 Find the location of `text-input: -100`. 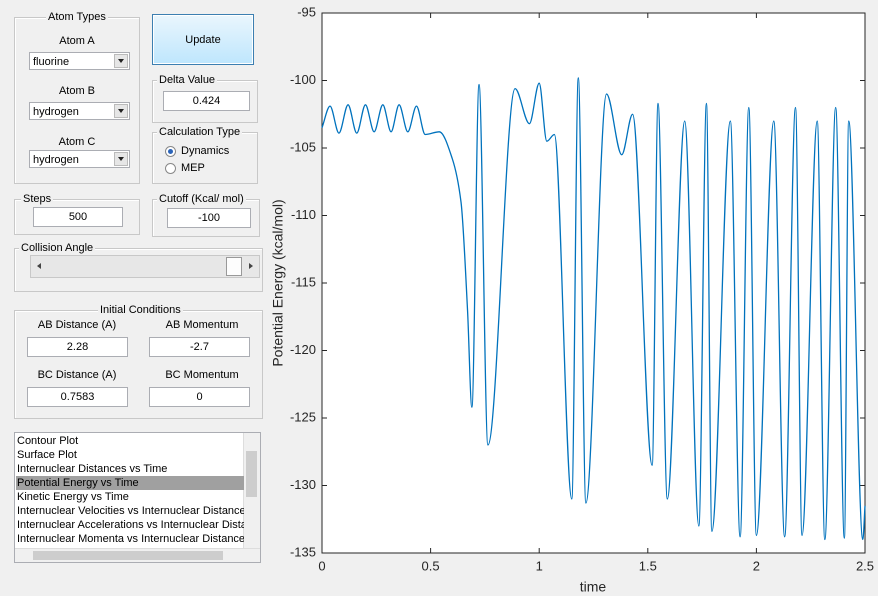

text-input: -100 is located at coordinates (209, 218).